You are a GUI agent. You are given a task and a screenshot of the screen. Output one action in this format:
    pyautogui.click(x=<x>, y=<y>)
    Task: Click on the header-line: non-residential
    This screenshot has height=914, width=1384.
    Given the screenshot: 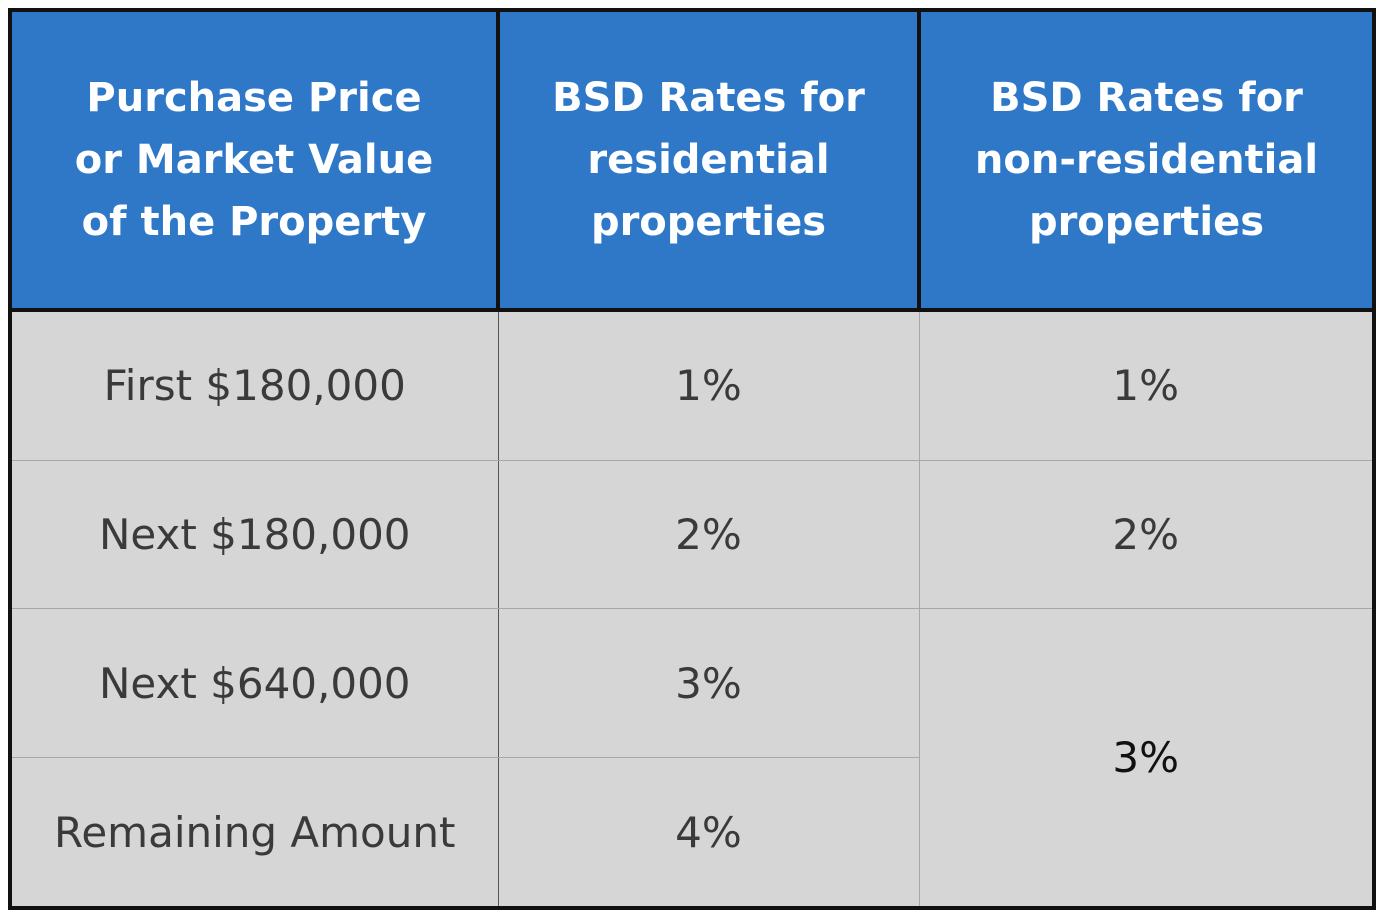 What is the action you would take?
    pyautogui.click(x=1146, y=160)
    